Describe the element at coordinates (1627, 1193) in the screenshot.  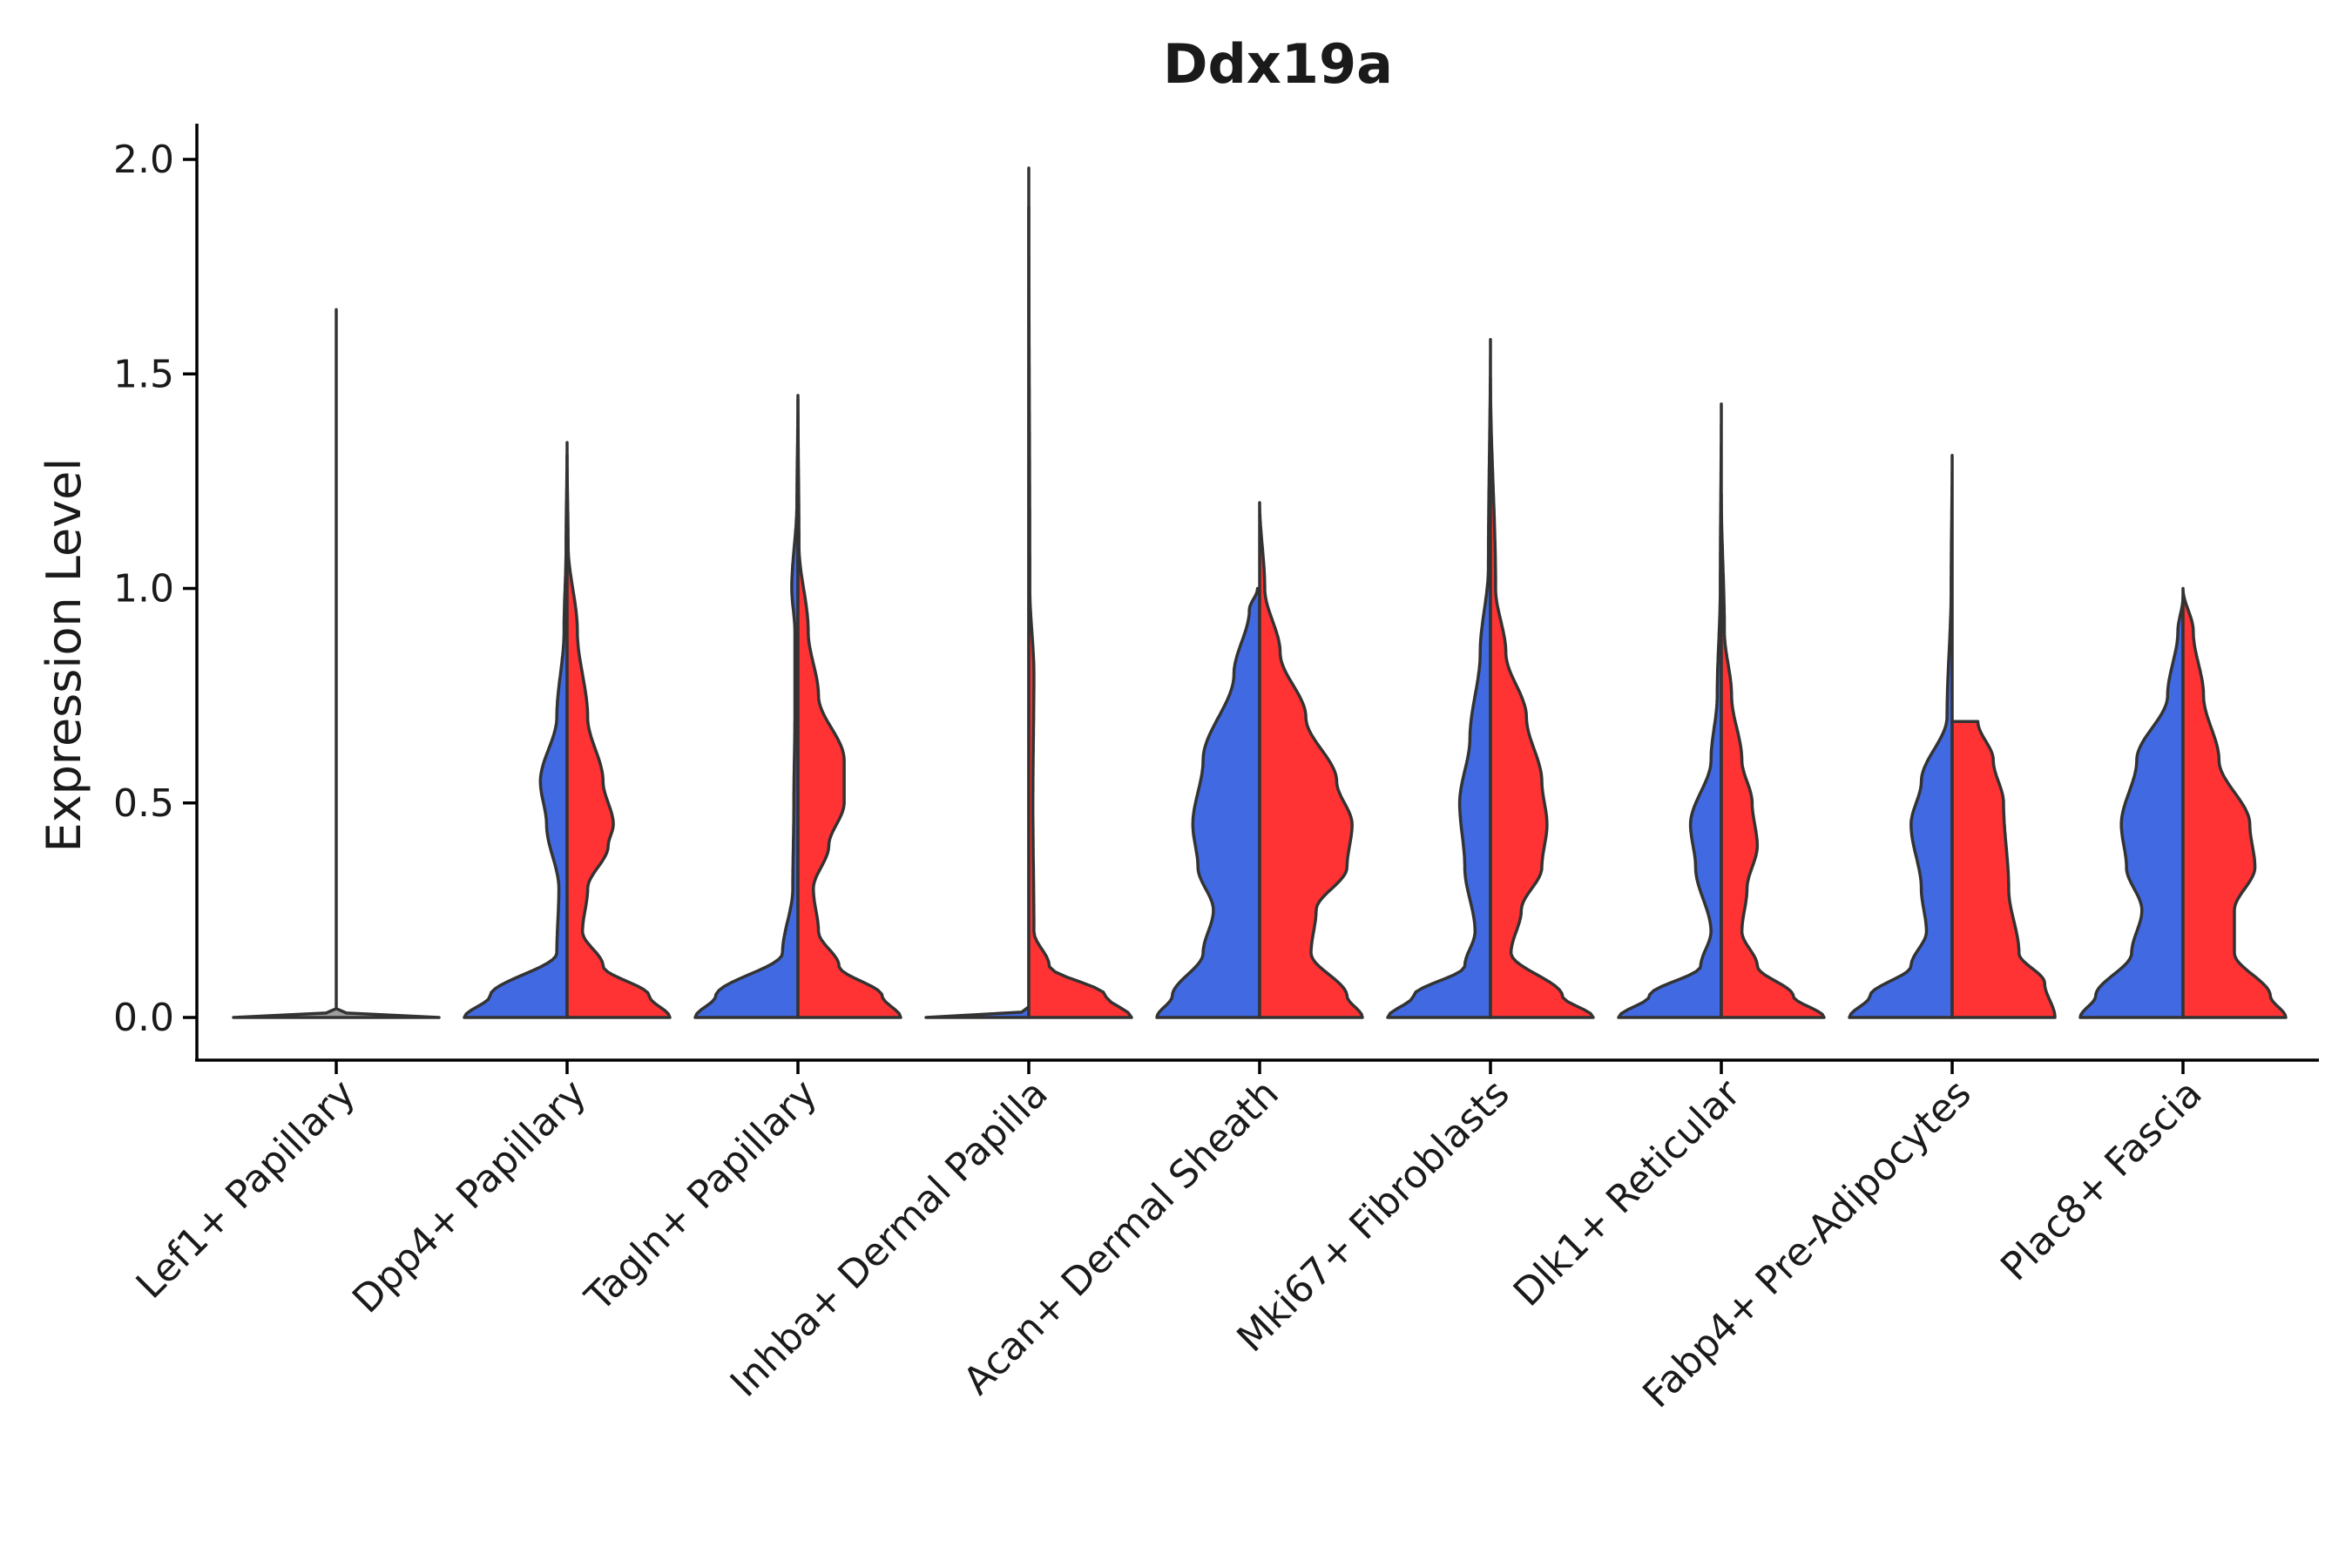
I see `x-tick-label-dlk1-reticular: Dlk1+ Reticular` at that location.